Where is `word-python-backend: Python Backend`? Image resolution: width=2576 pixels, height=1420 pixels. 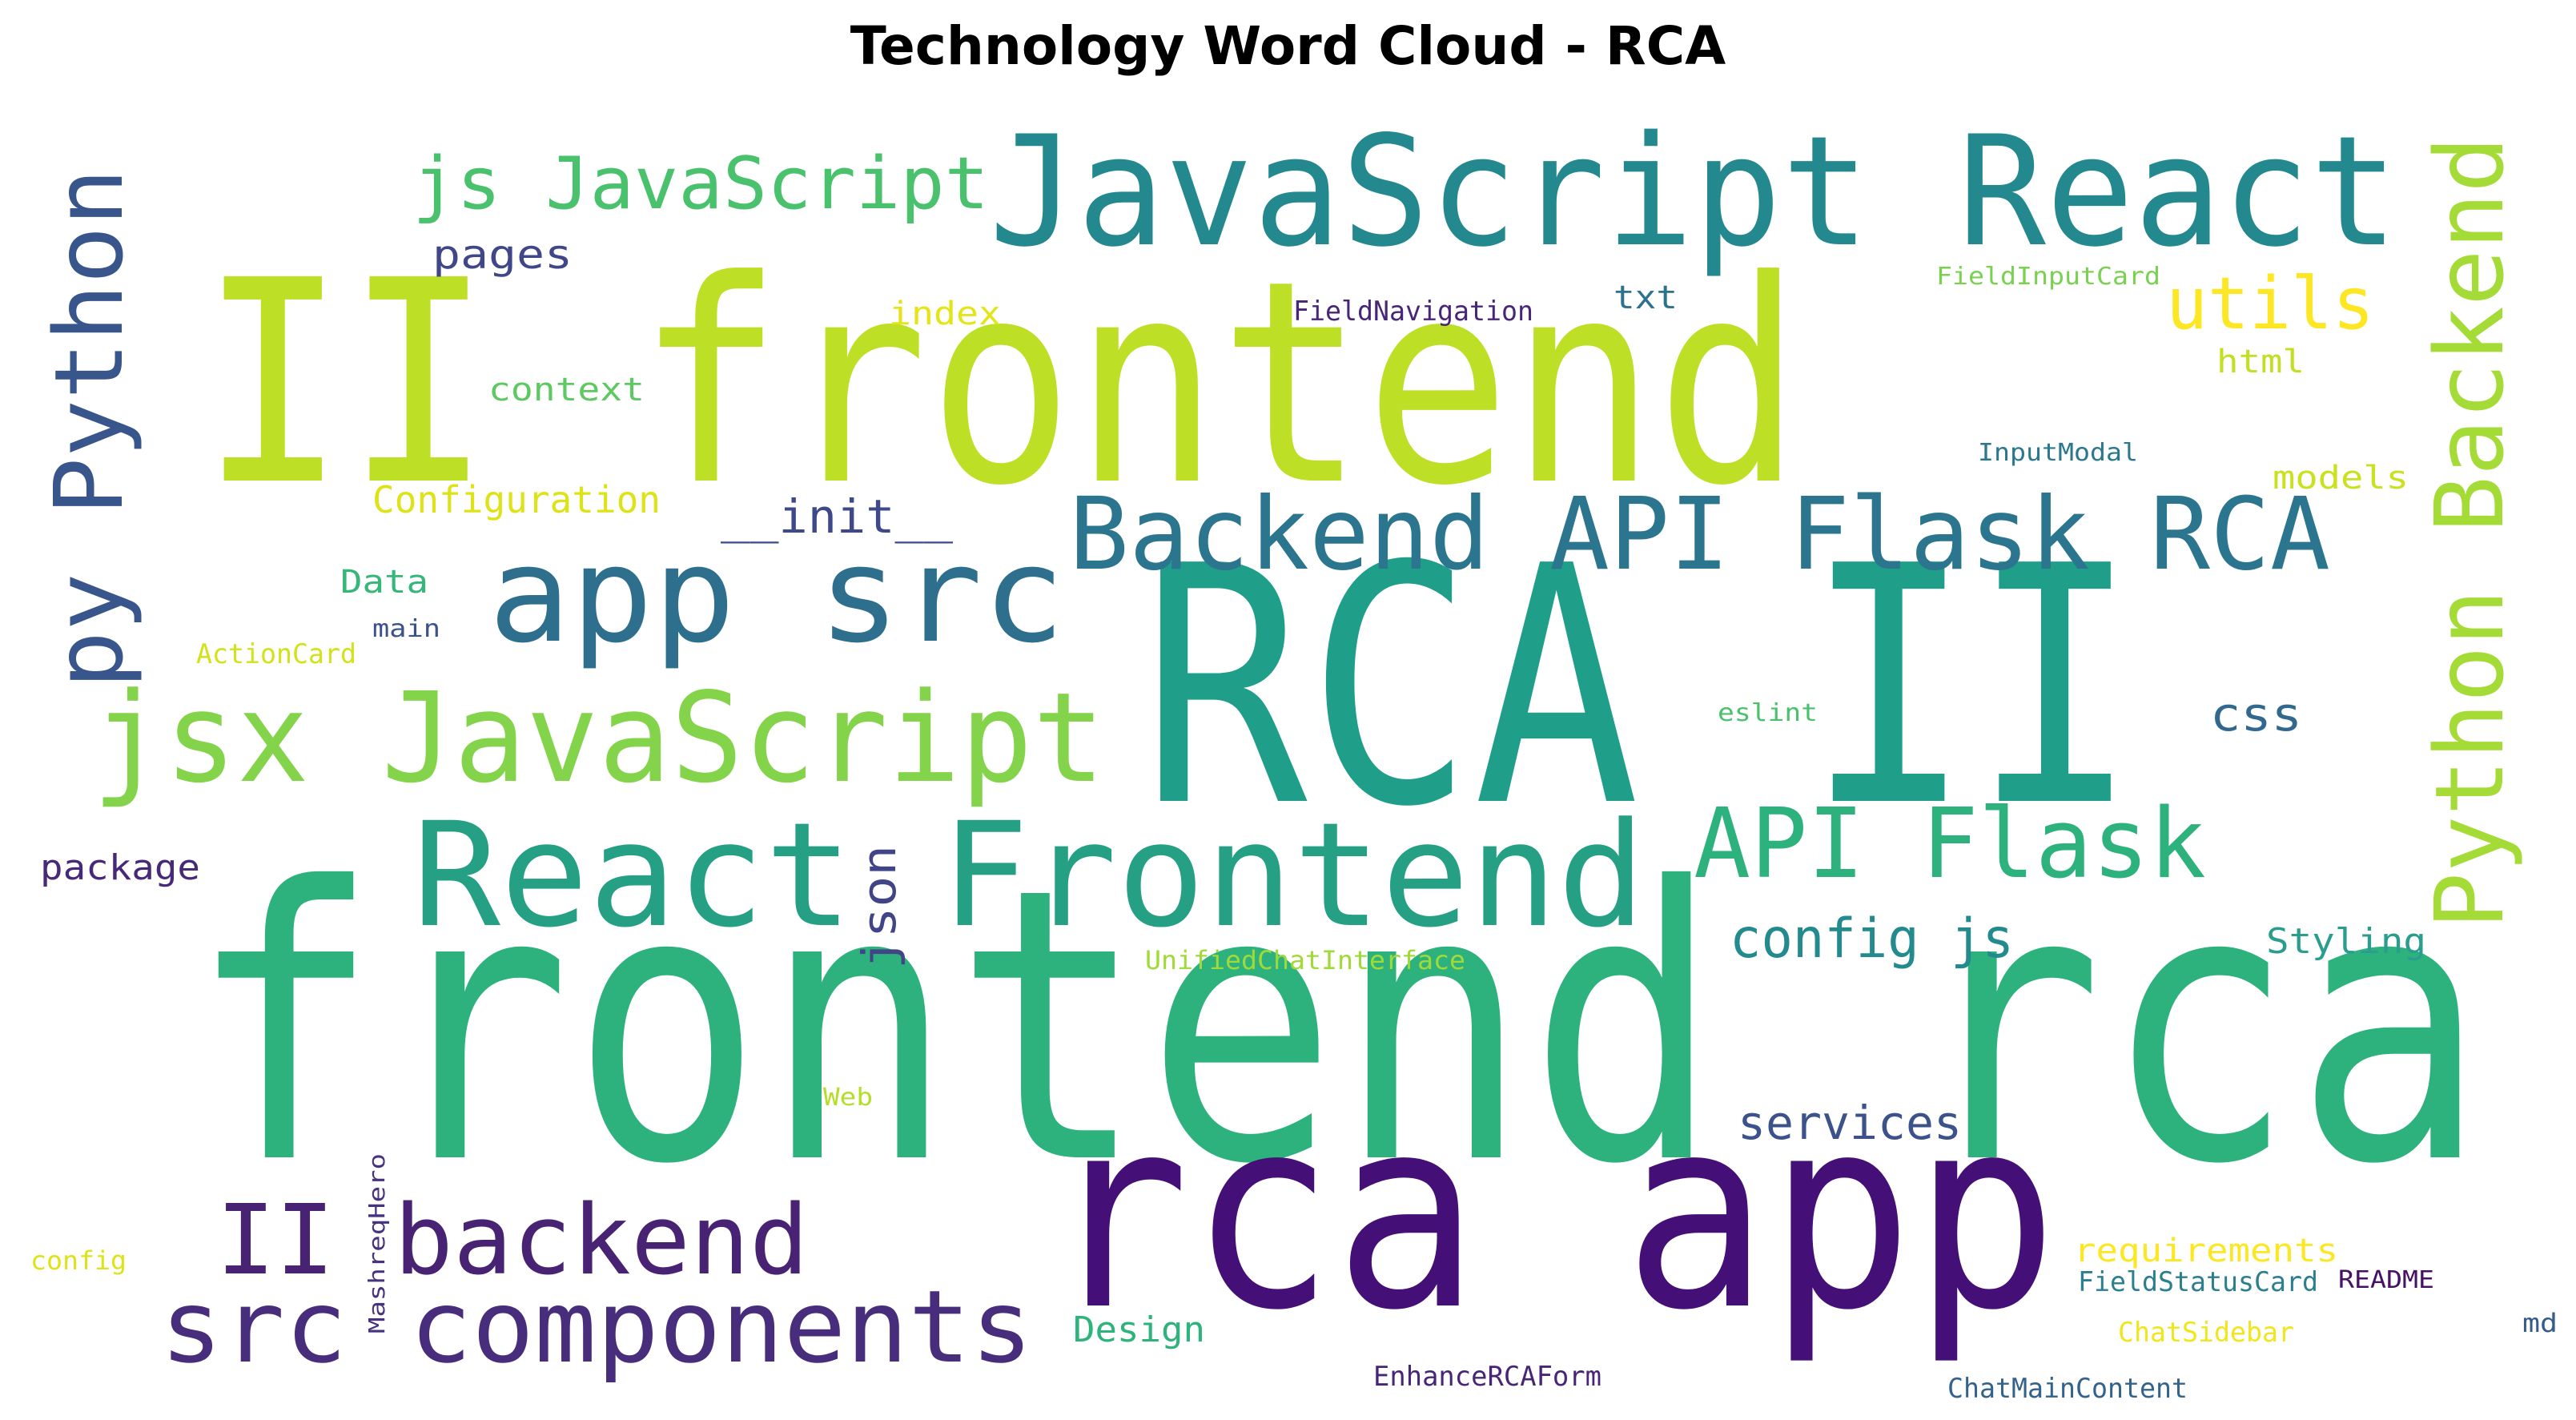
word-python-backend: Python Backend is located at coordinates (2469, 532).